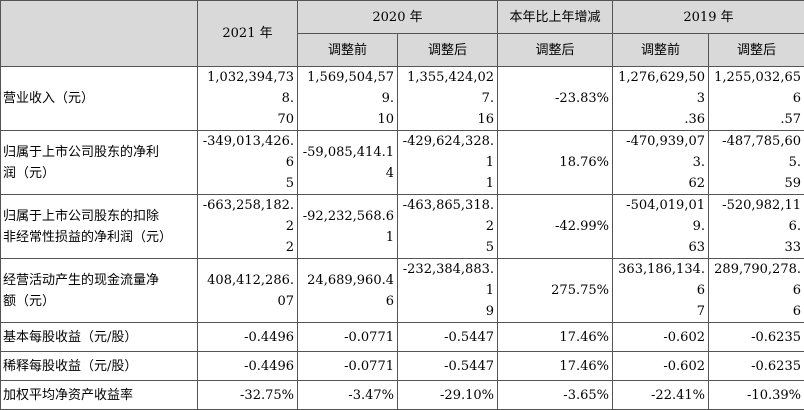  Describe the element at coordinates (660, 311) in the screenshot. I see `cell-2019-before-adjustment-text: 7` at that location.